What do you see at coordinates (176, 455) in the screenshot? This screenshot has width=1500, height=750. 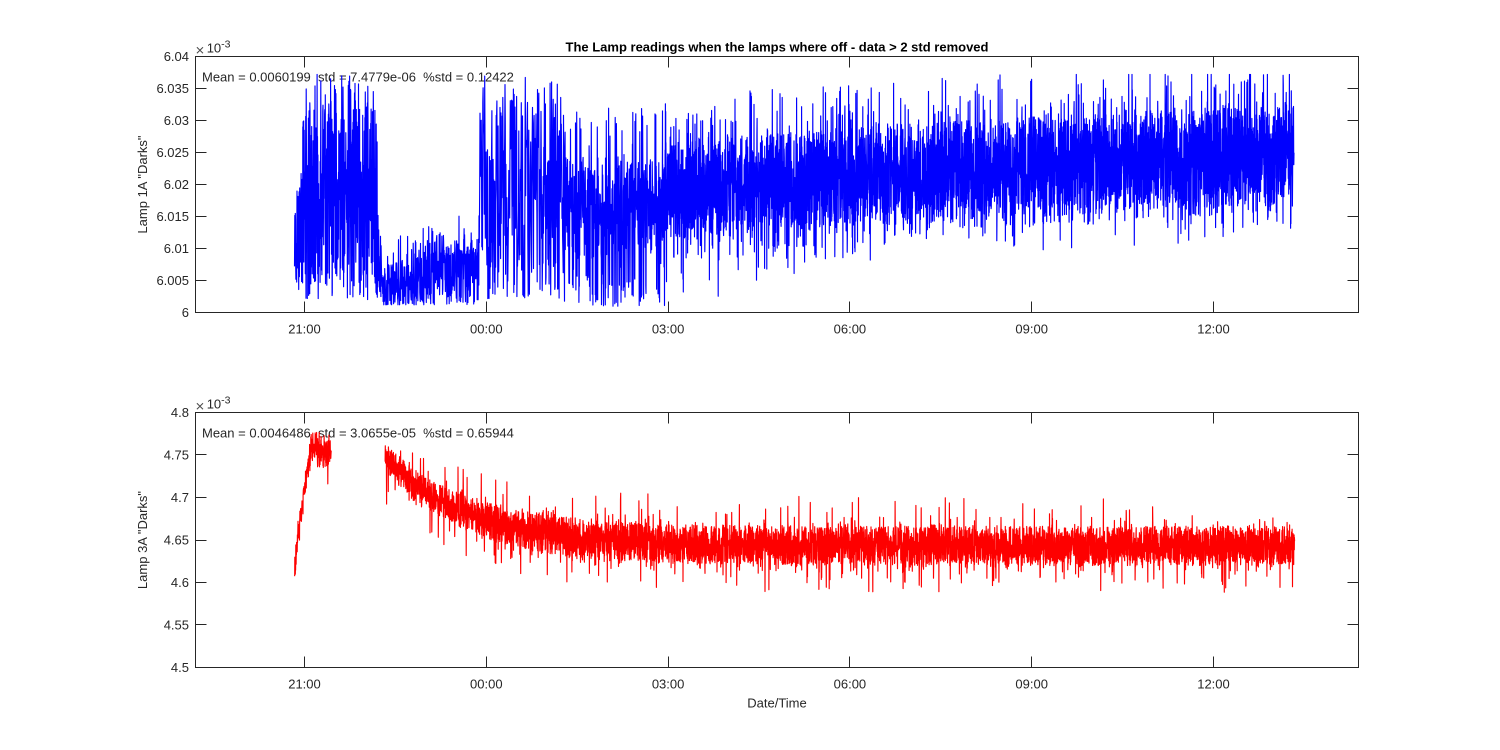 I see `svg-text: 4.75` at bounding box center [176, 455].